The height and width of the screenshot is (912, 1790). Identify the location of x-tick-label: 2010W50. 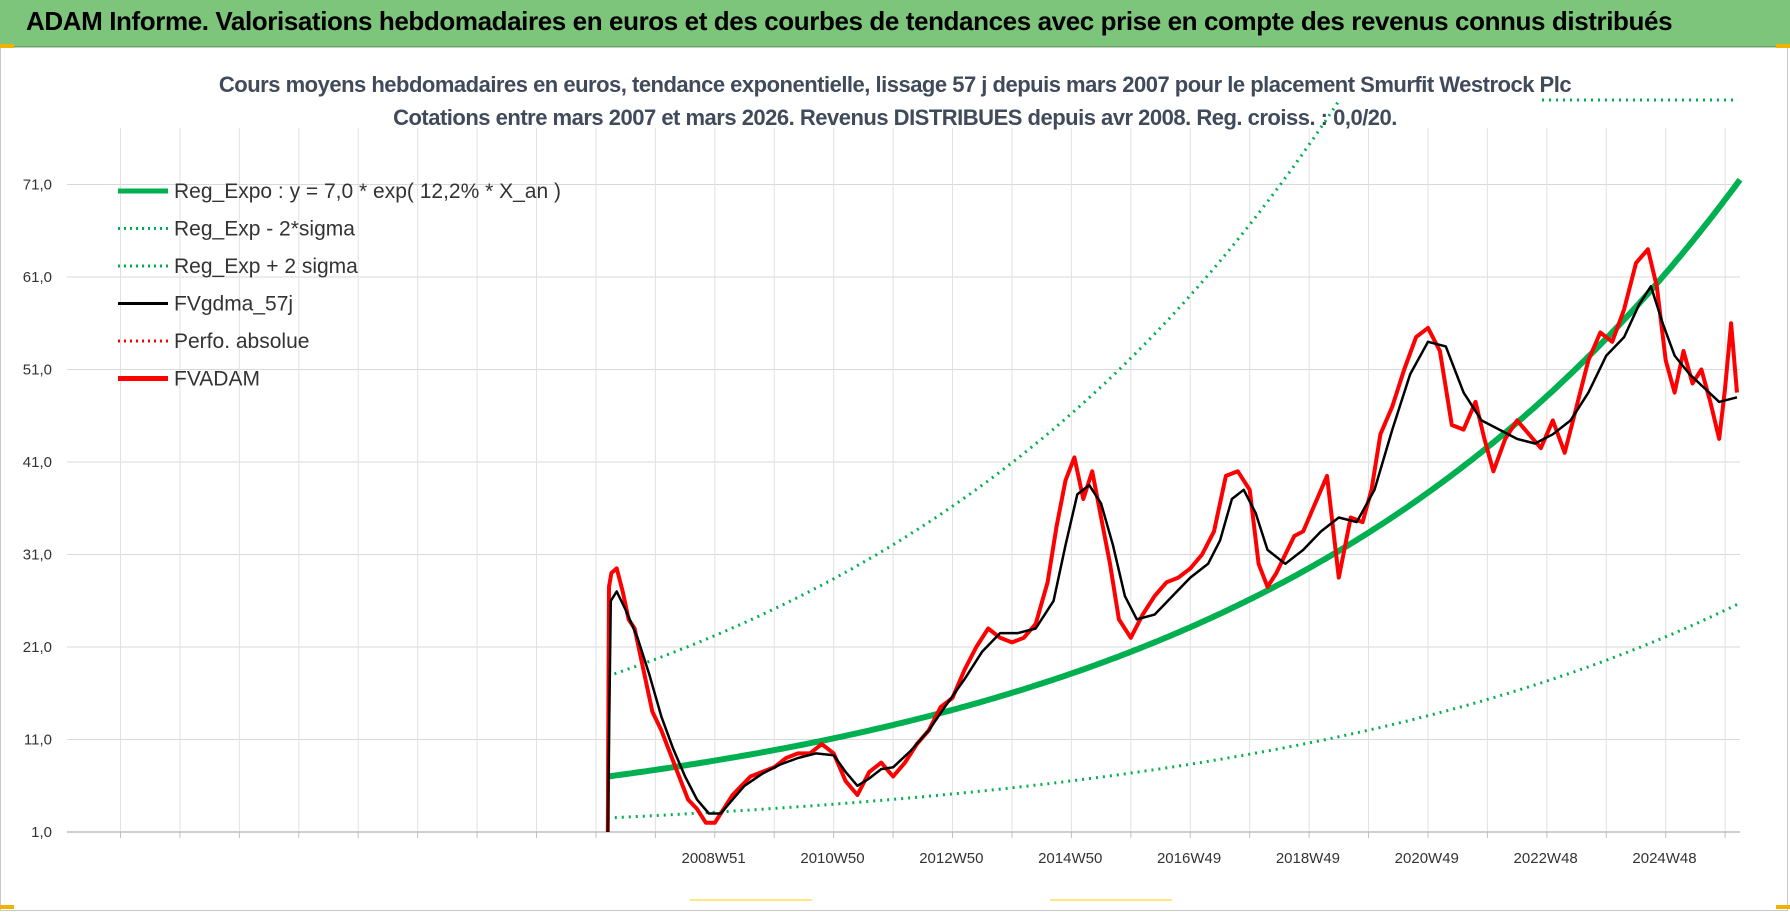
(832, 858).